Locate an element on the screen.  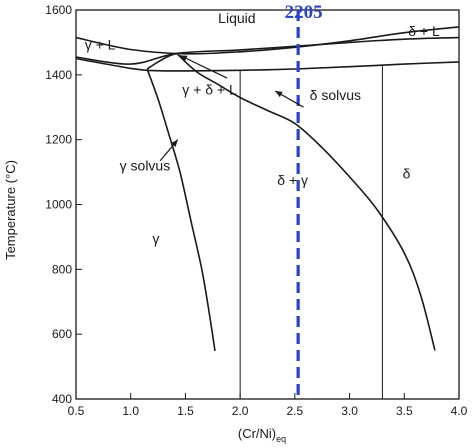
x-tick-label: 3.5 is located at coordinates (404, 411).